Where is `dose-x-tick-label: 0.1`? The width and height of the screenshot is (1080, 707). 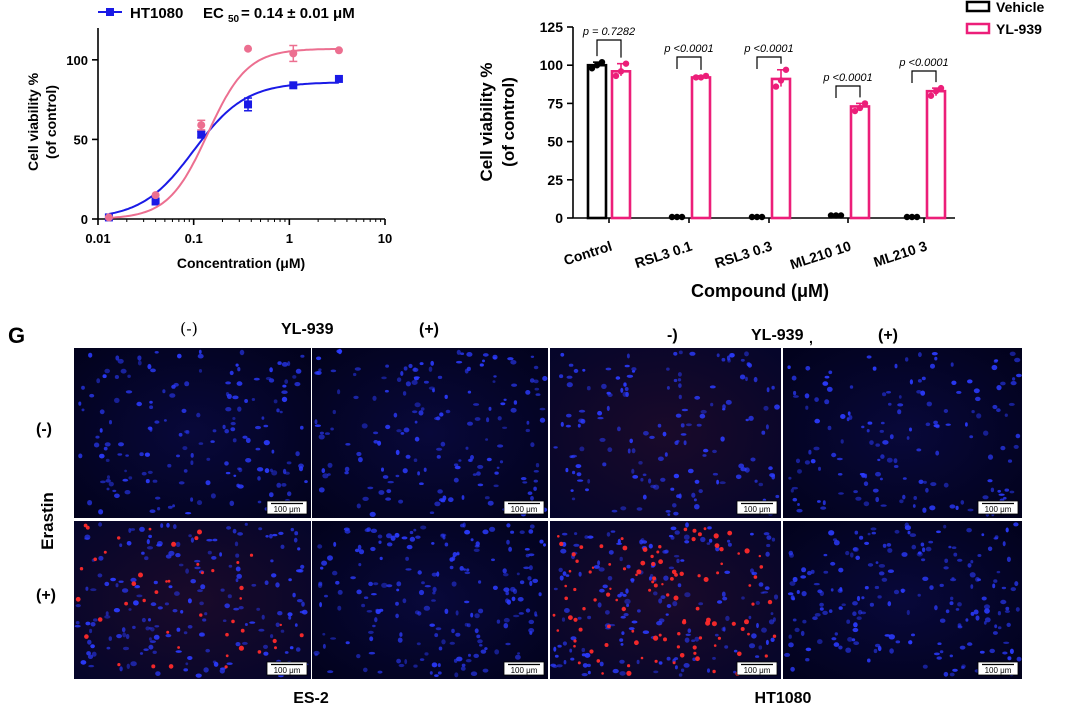
dose-x-tick-label: 0.1 is located at coordinates (194, 238).